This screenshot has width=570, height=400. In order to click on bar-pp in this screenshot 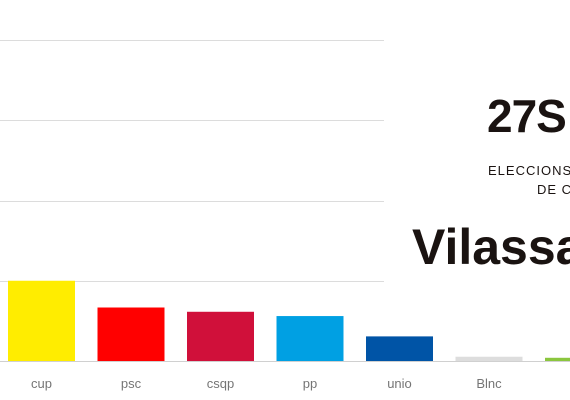, I will do `click(310, 338)`.